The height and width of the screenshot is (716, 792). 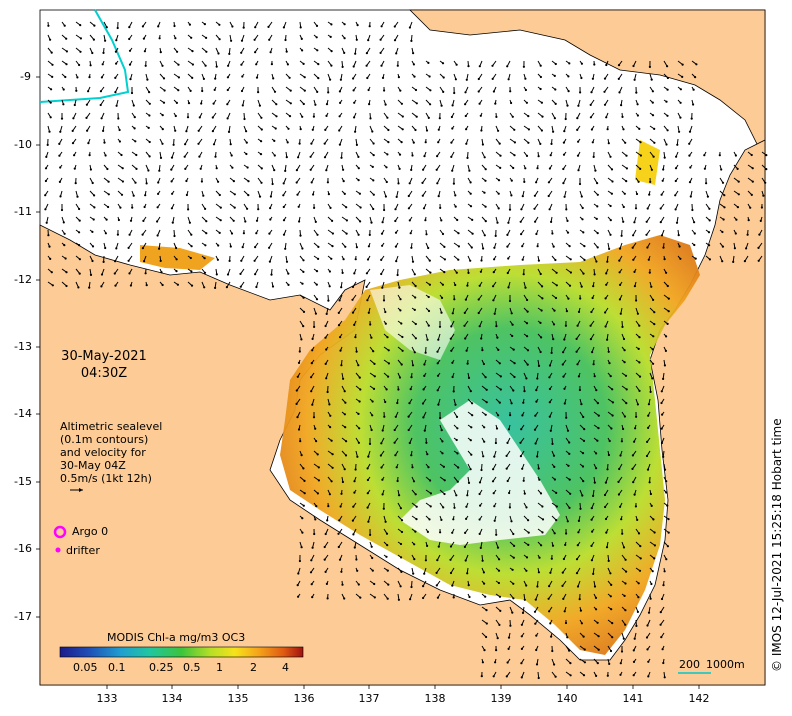 I want to click on y-tick: -14, so click(x=23, y=413).